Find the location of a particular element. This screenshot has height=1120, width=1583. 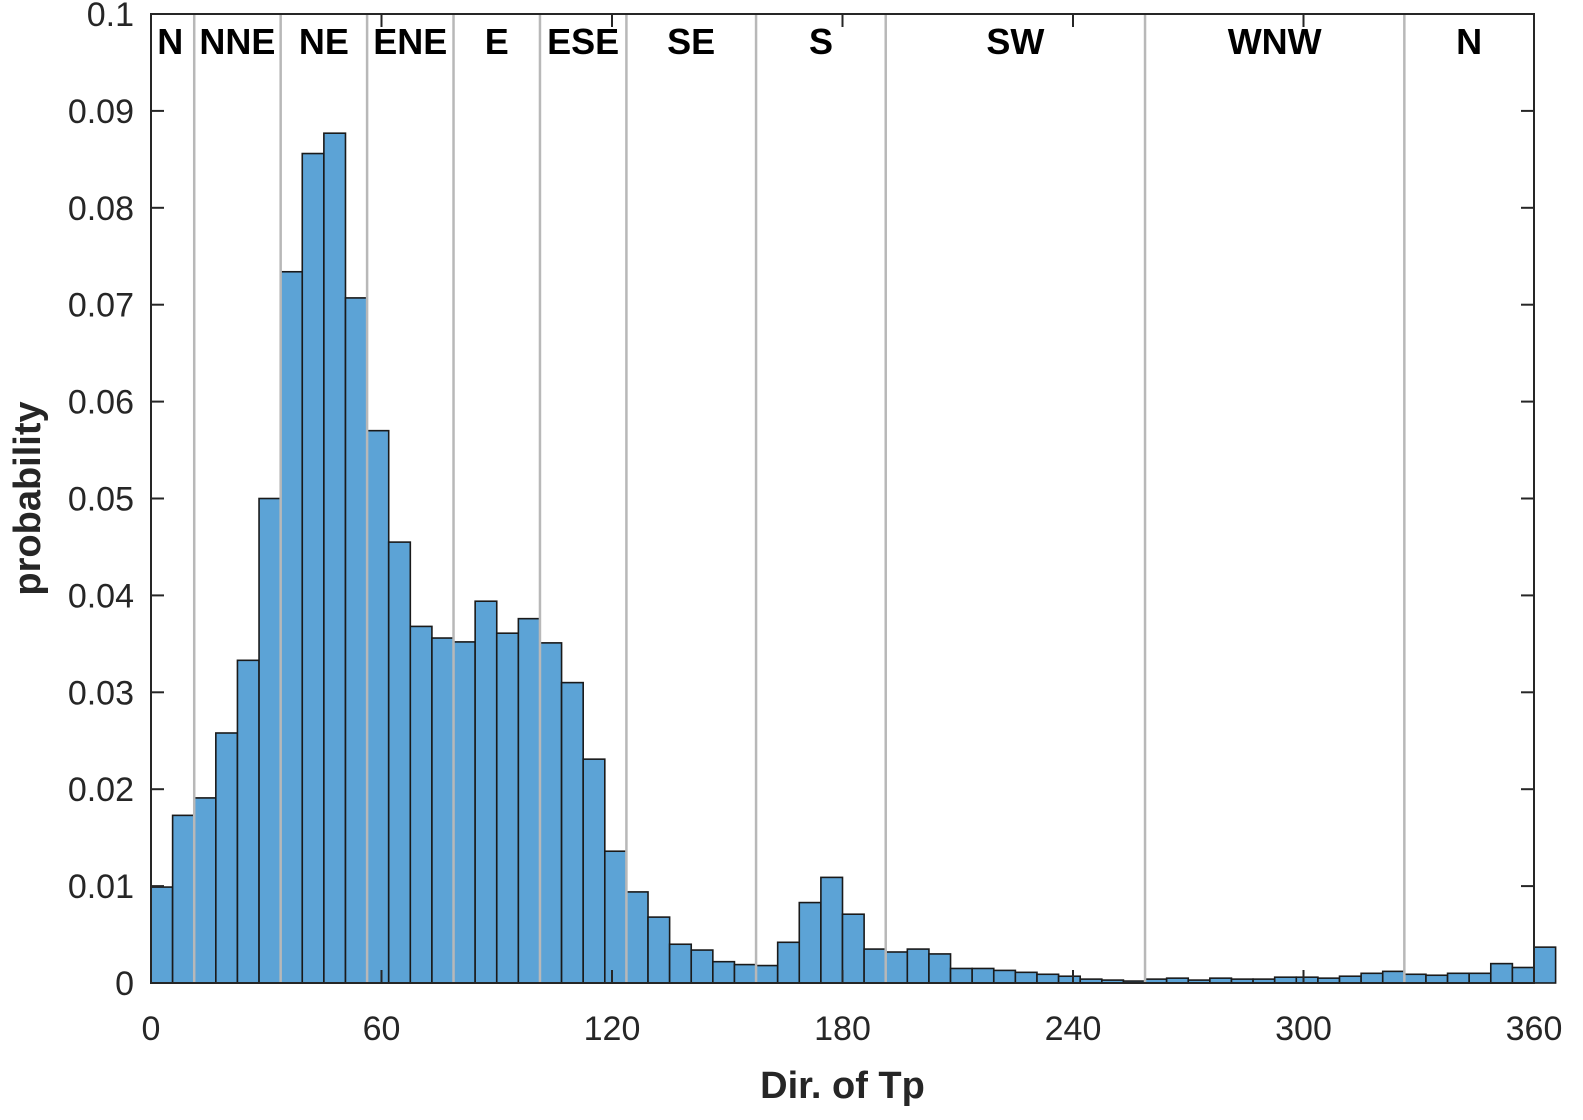

sector-label: S is located at coordinates (821, 41).